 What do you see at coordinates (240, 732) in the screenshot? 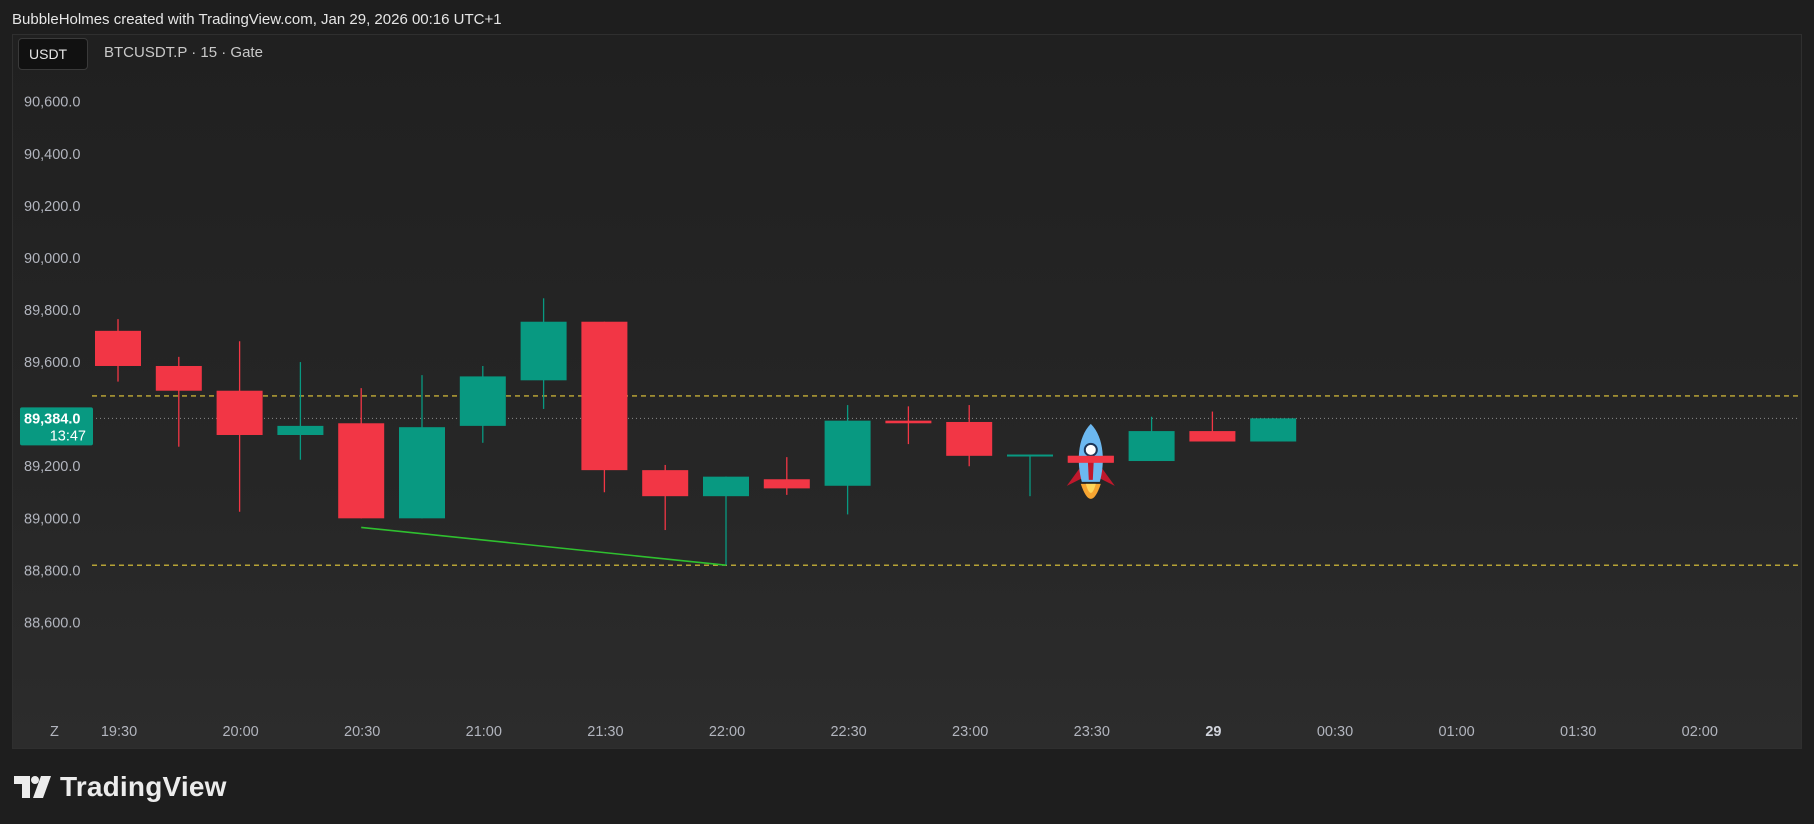
I see `time-tick-label: 20:00` at bounding box center [240, 732].